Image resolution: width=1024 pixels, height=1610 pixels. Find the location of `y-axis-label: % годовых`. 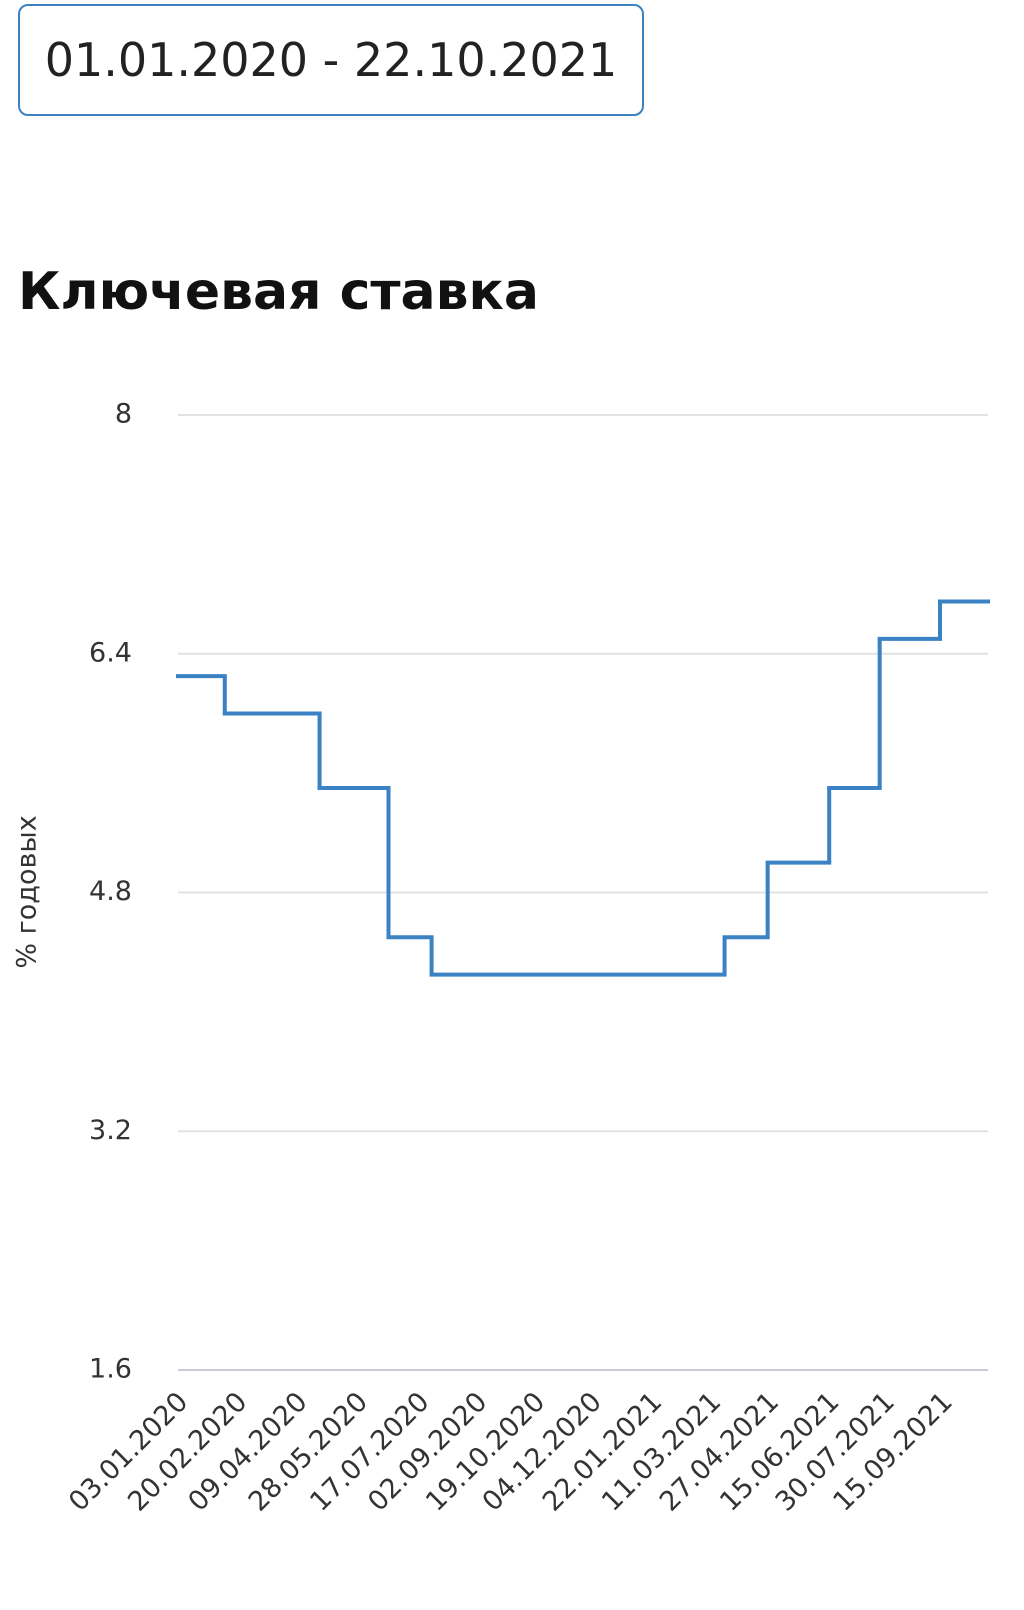

y-axis-label: % годовых is located at coordinates (27, 891).